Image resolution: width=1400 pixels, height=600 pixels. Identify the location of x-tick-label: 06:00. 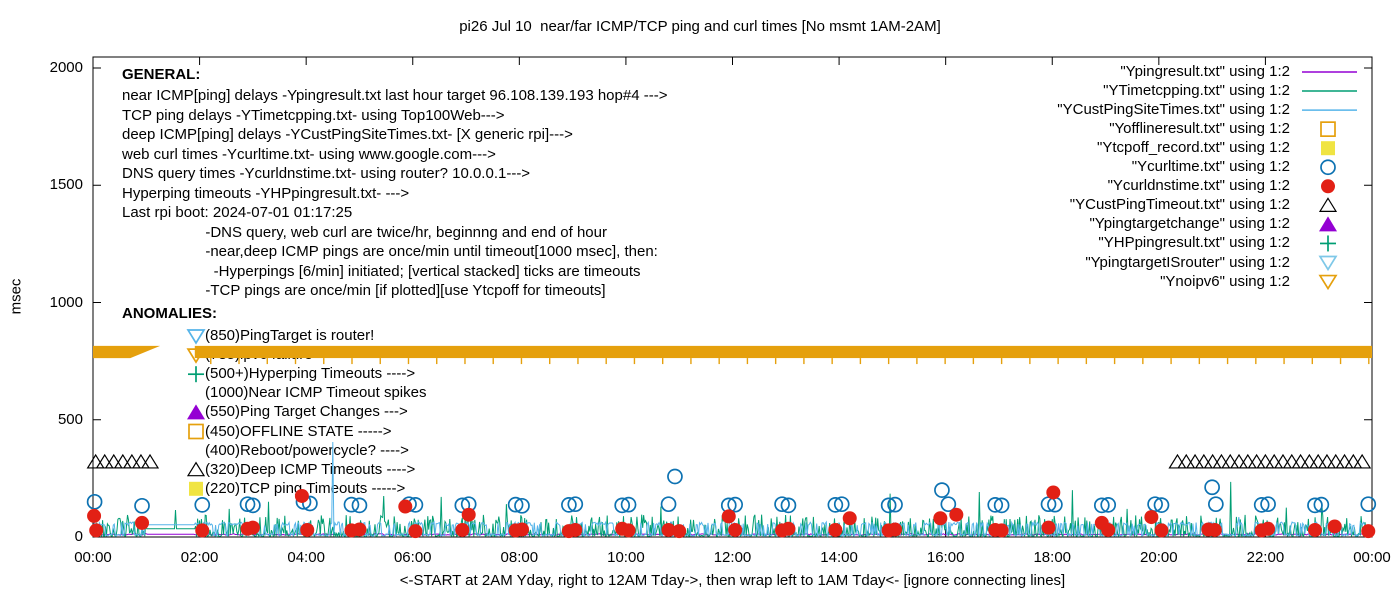
(412, 557).